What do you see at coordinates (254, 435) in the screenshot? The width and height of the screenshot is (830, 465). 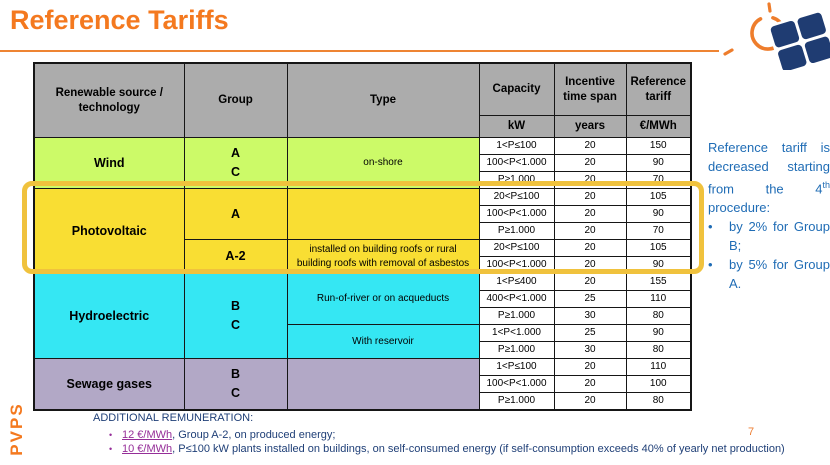 I see `footer-bullet-text: , Group A-2, on produced energy;` at bounding box center [254, 435].